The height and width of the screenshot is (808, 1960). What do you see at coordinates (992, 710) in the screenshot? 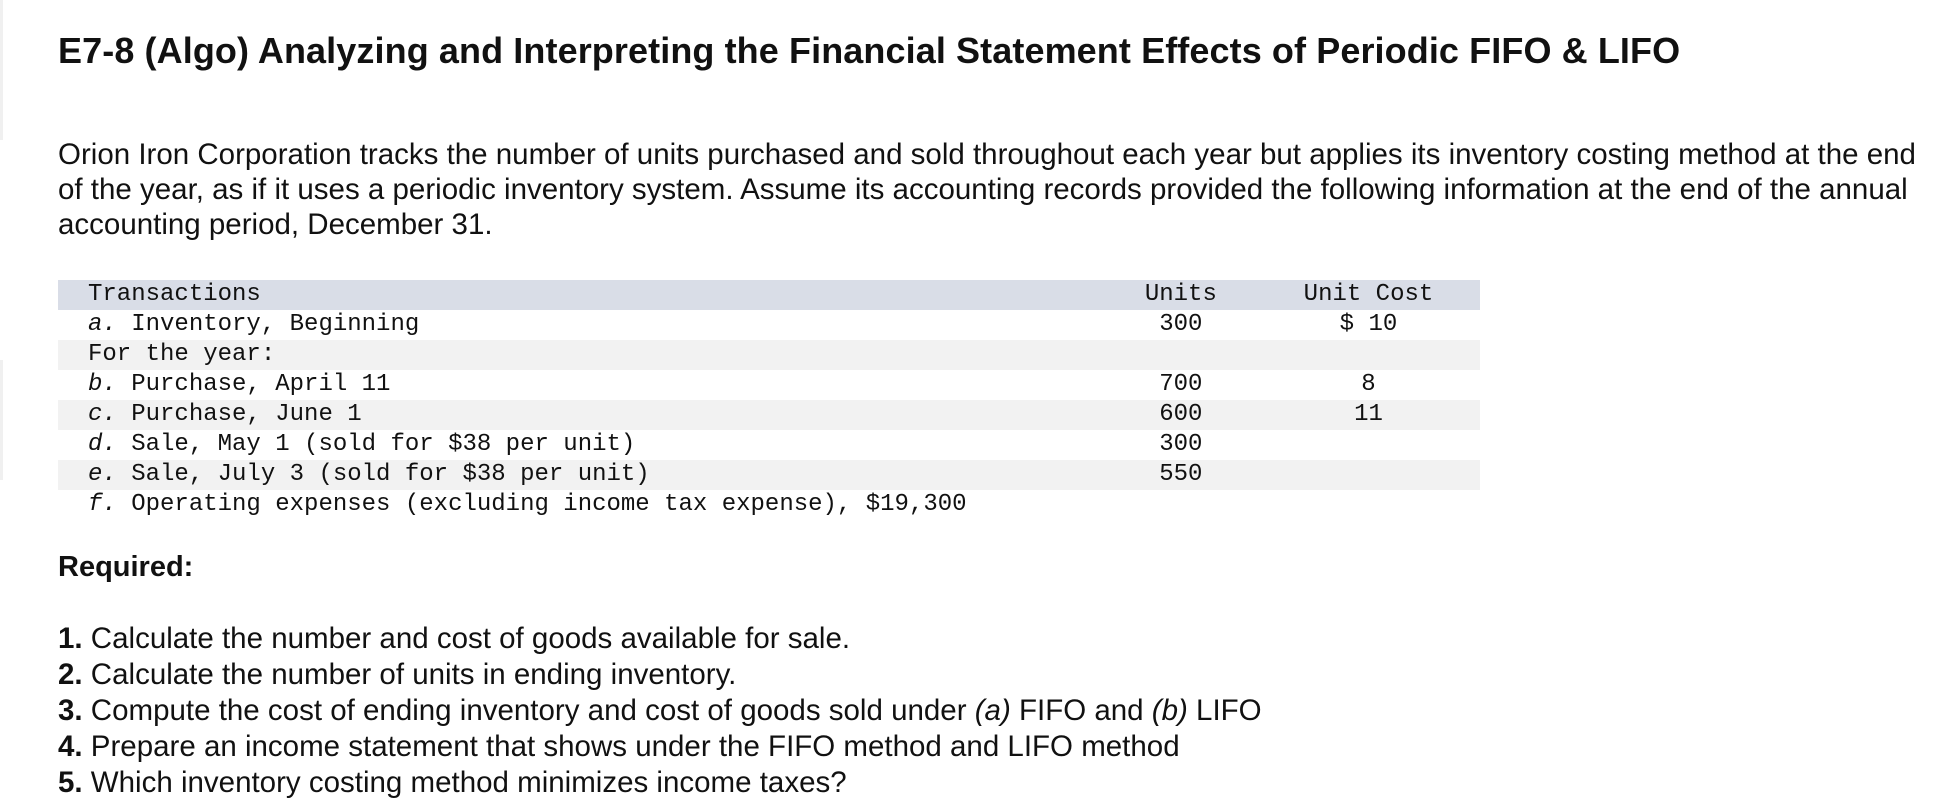
I see `item-emphasis: (a)` at bounding box center [992, 710].